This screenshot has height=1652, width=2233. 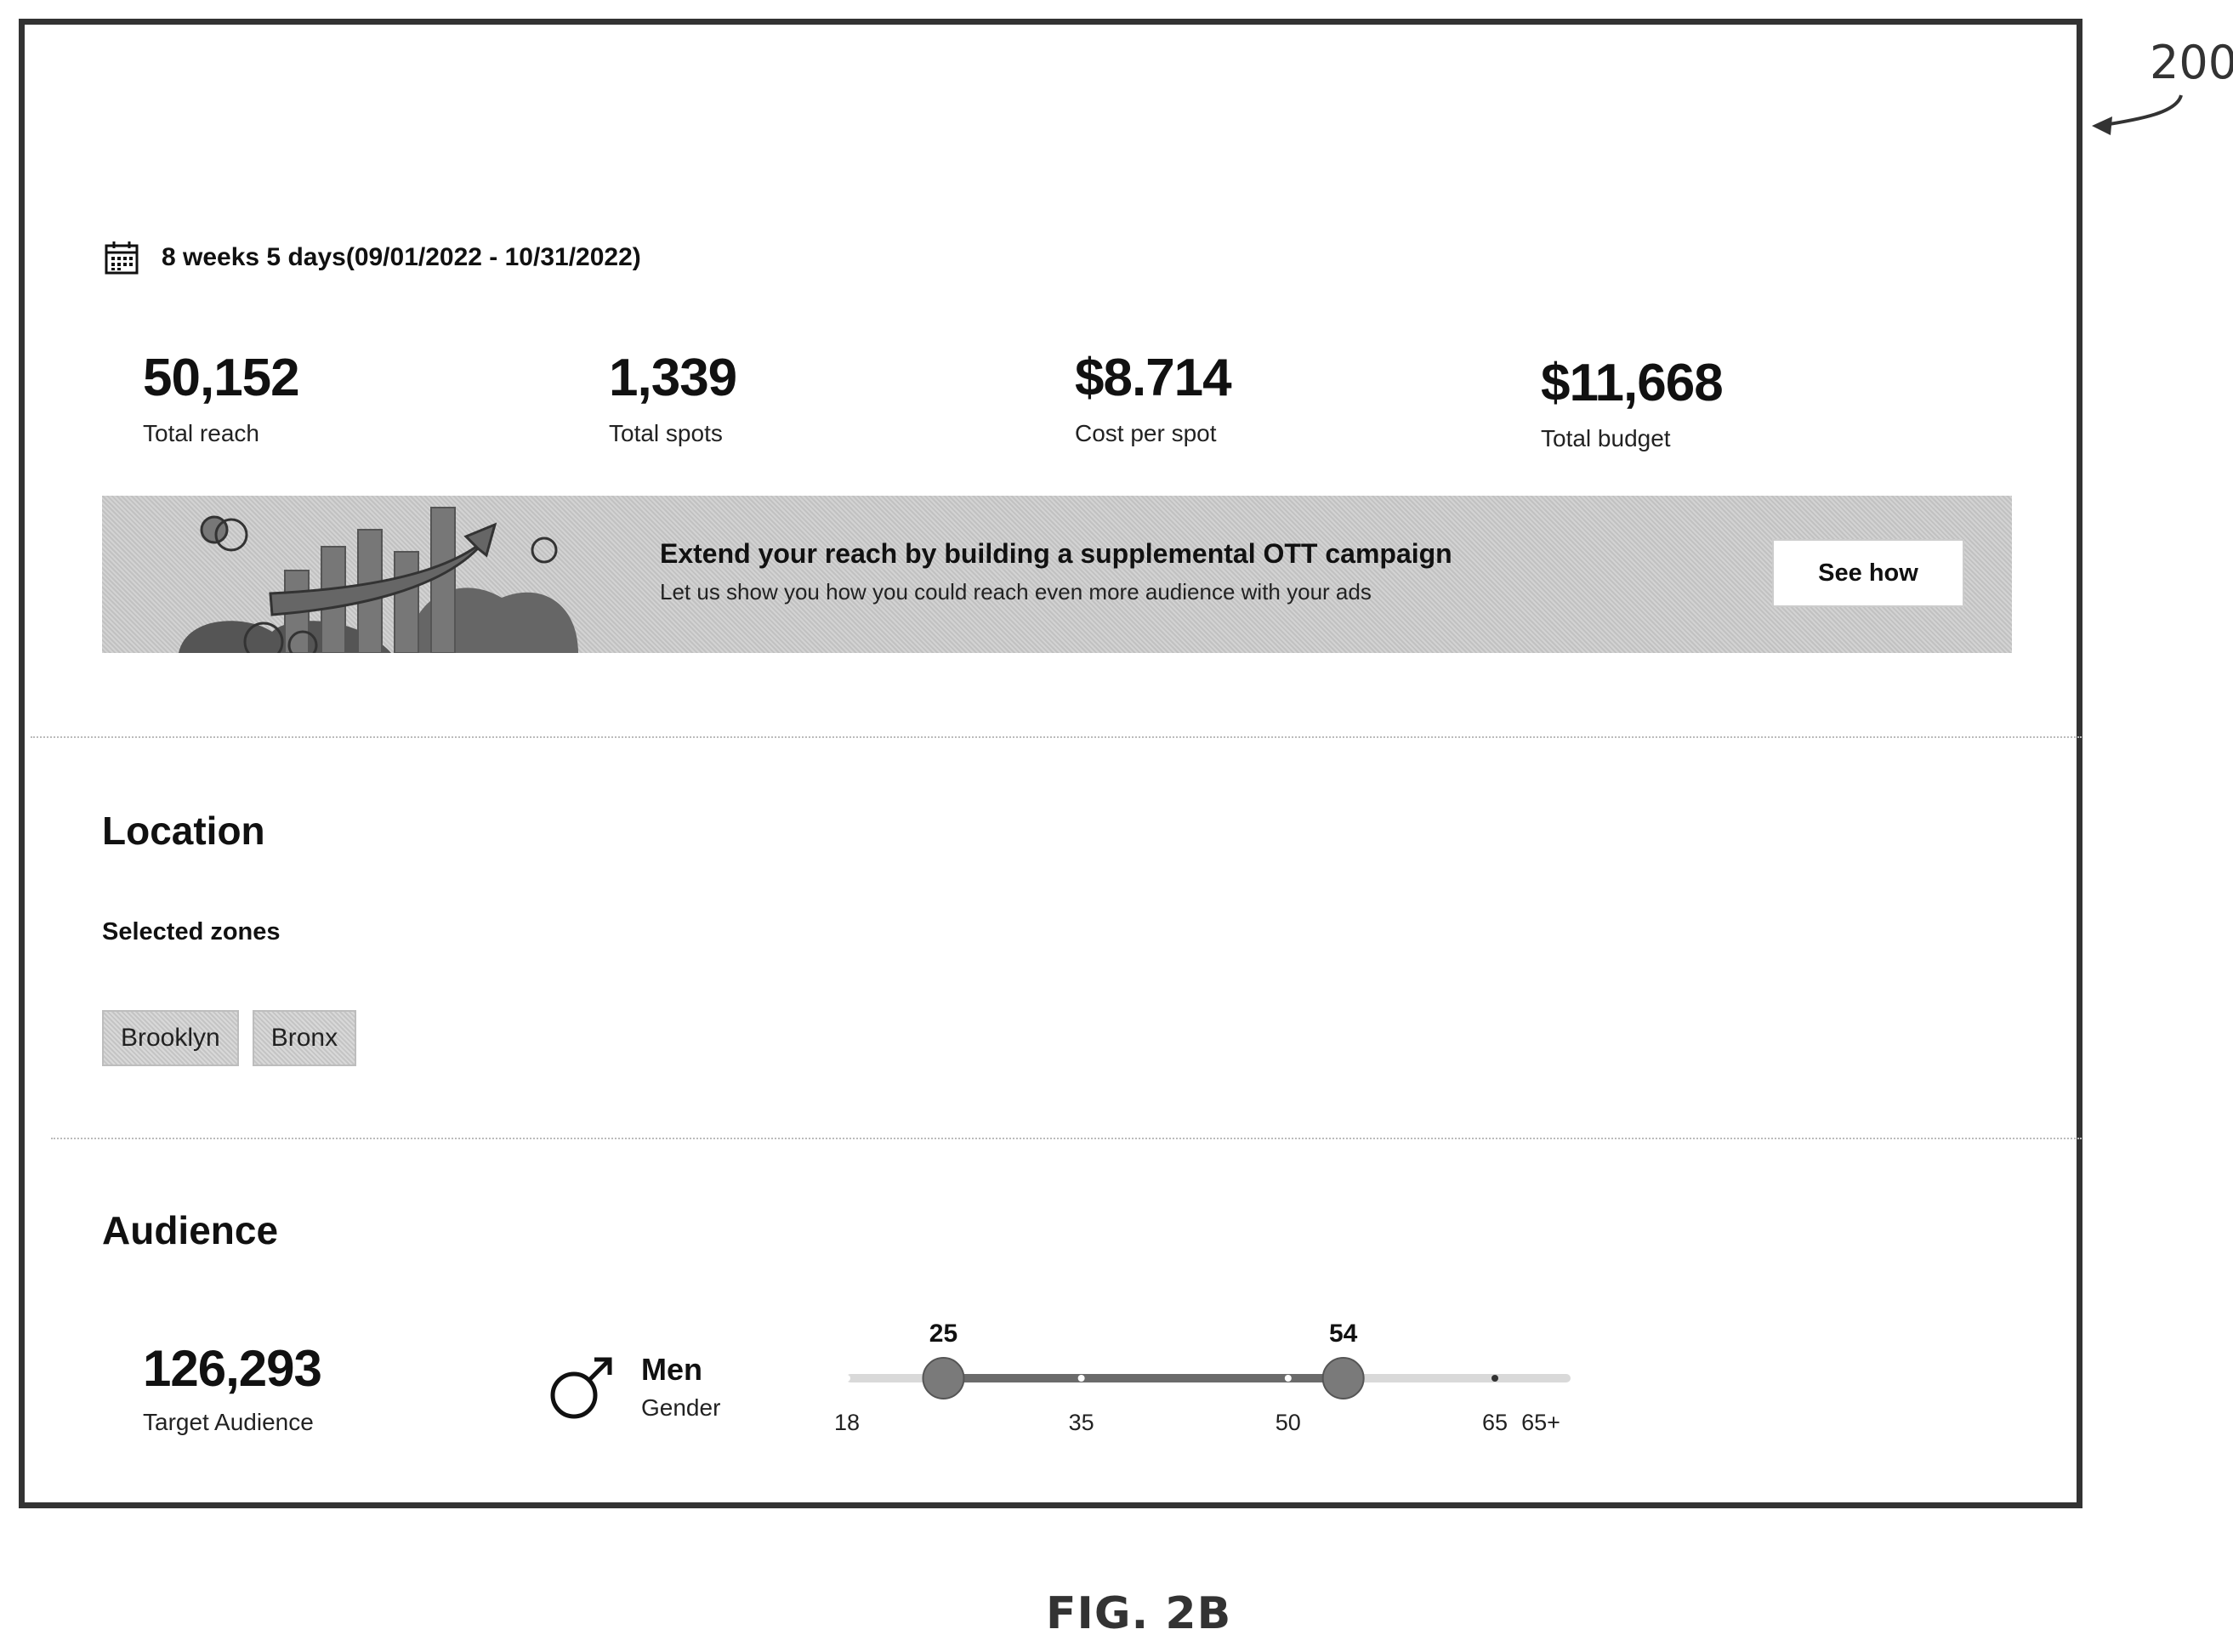 I want to click on stat-label: Cost per spot, so click(x=1146, y=433).